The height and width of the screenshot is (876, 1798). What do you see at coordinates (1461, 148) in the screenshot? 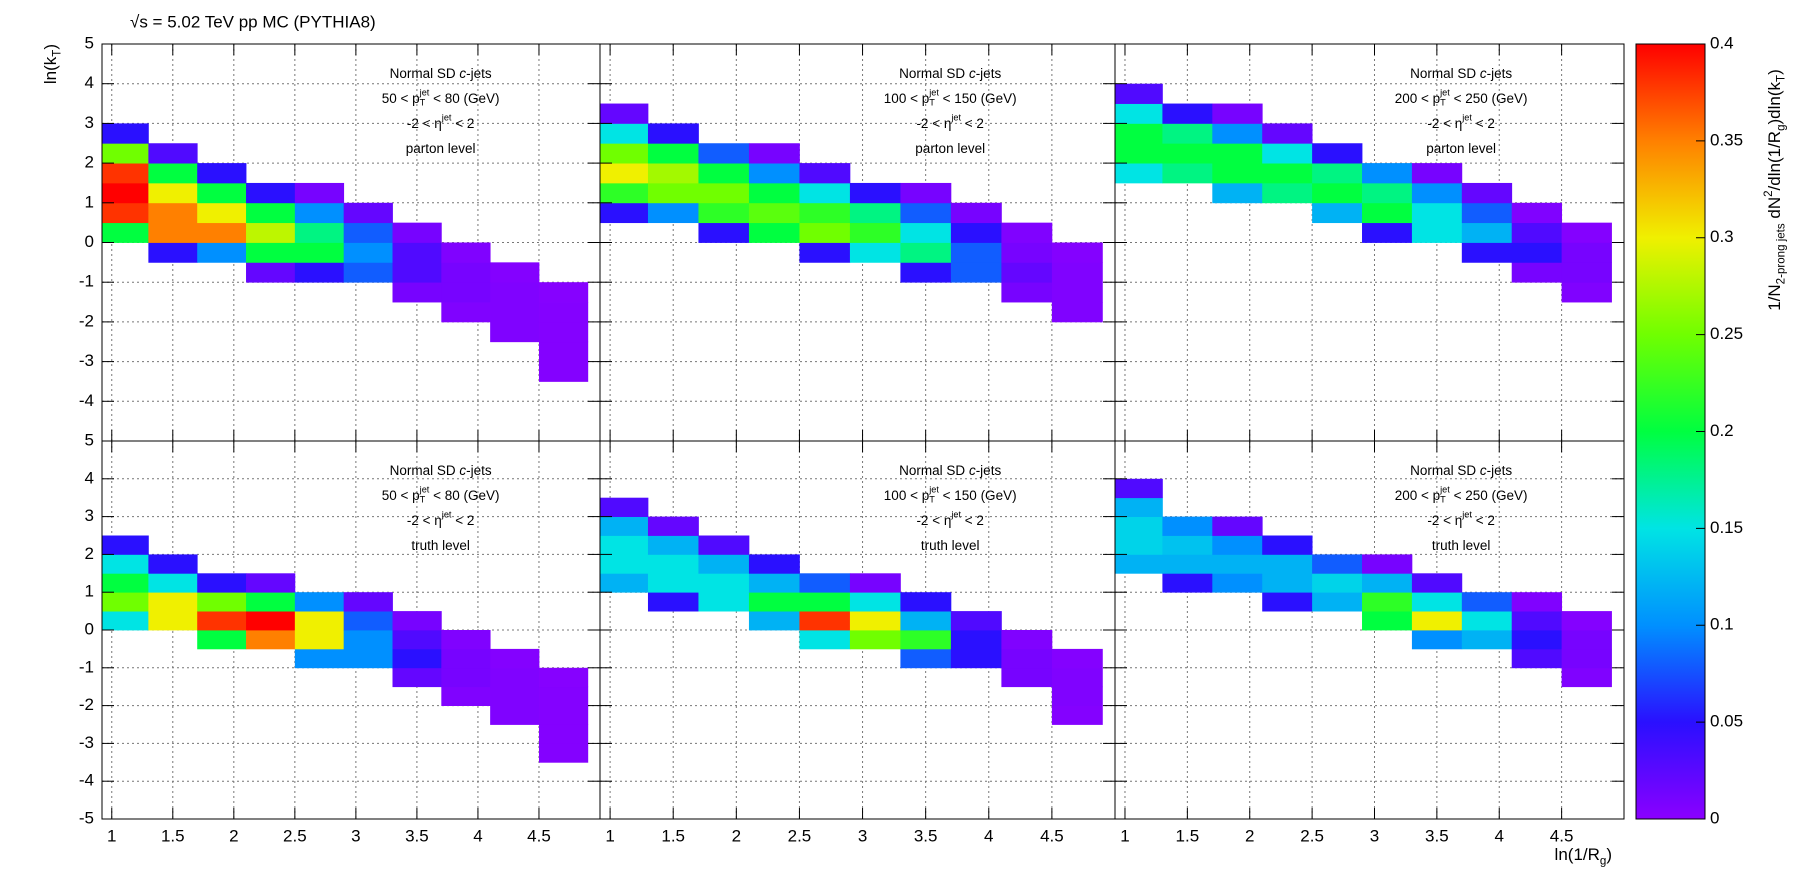
I see `panel-annotation: parton level` at bounding box center [1461, 148].